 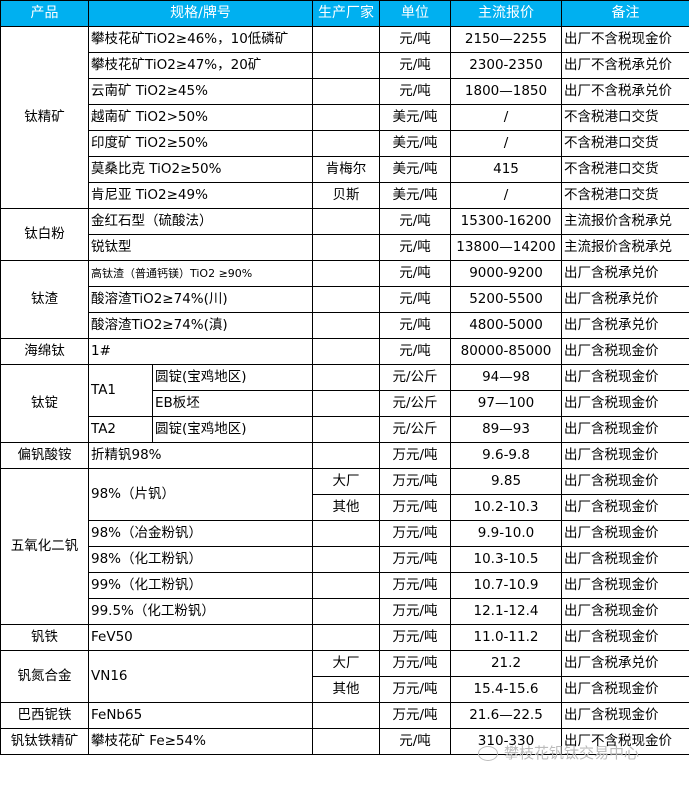 I want to click on product-name: 海绵钛, so click(x=44, y=351).